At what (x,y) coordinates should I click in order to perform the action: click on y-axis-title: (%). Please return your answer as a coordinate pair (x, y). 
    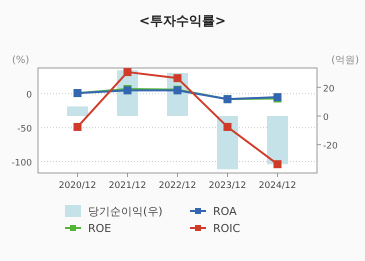
    Looking at the image, I should click on (21, 60).